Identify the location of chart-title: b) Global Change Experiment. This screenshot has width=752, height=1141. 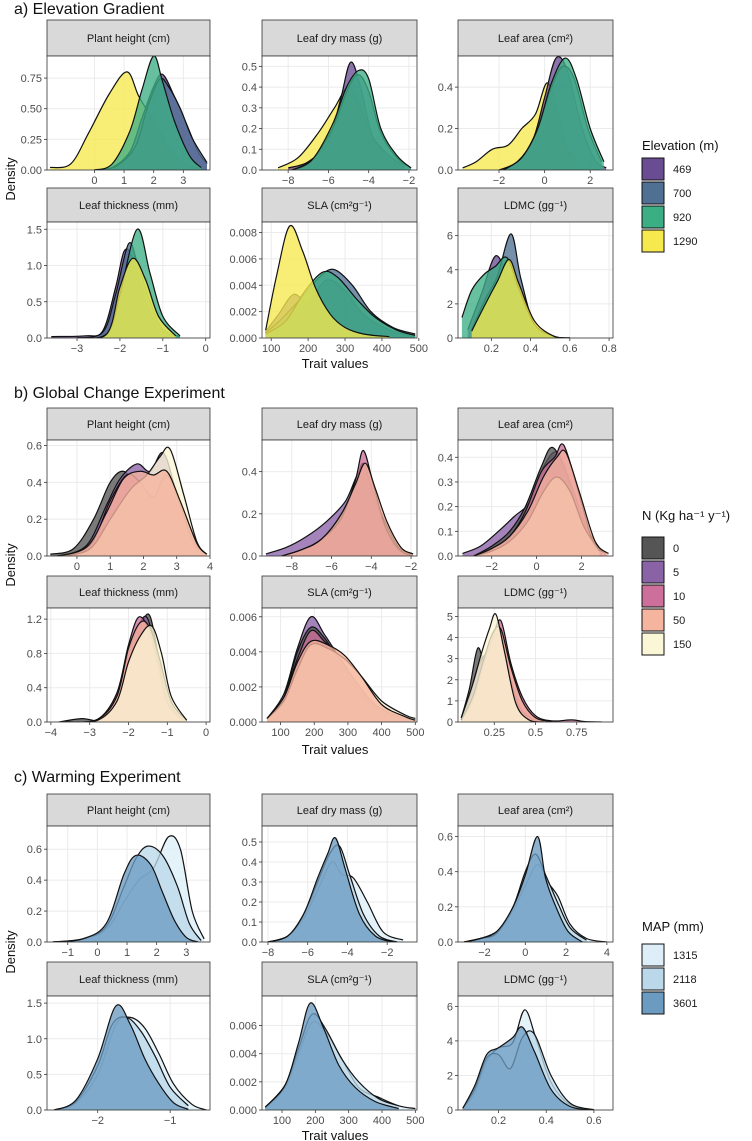
(119, 393).